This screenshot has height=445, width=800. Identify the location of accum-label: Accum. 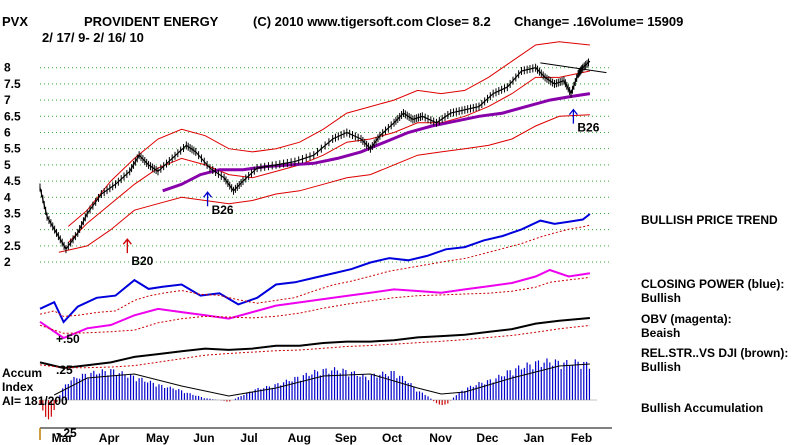
(22, 373).